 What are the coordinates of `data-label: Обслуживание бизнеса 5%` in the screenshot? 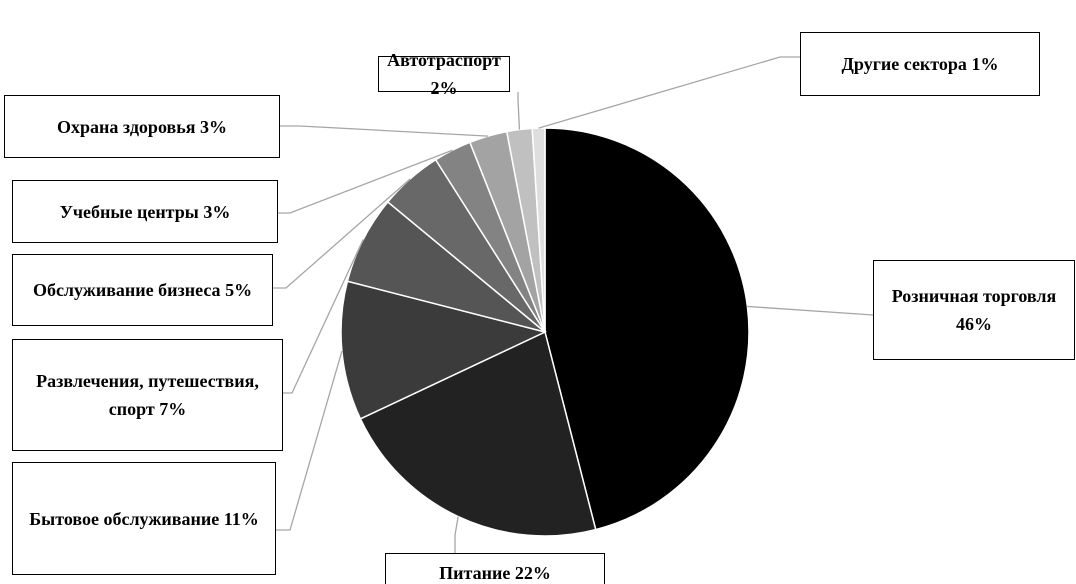 It's located at (142, 290).